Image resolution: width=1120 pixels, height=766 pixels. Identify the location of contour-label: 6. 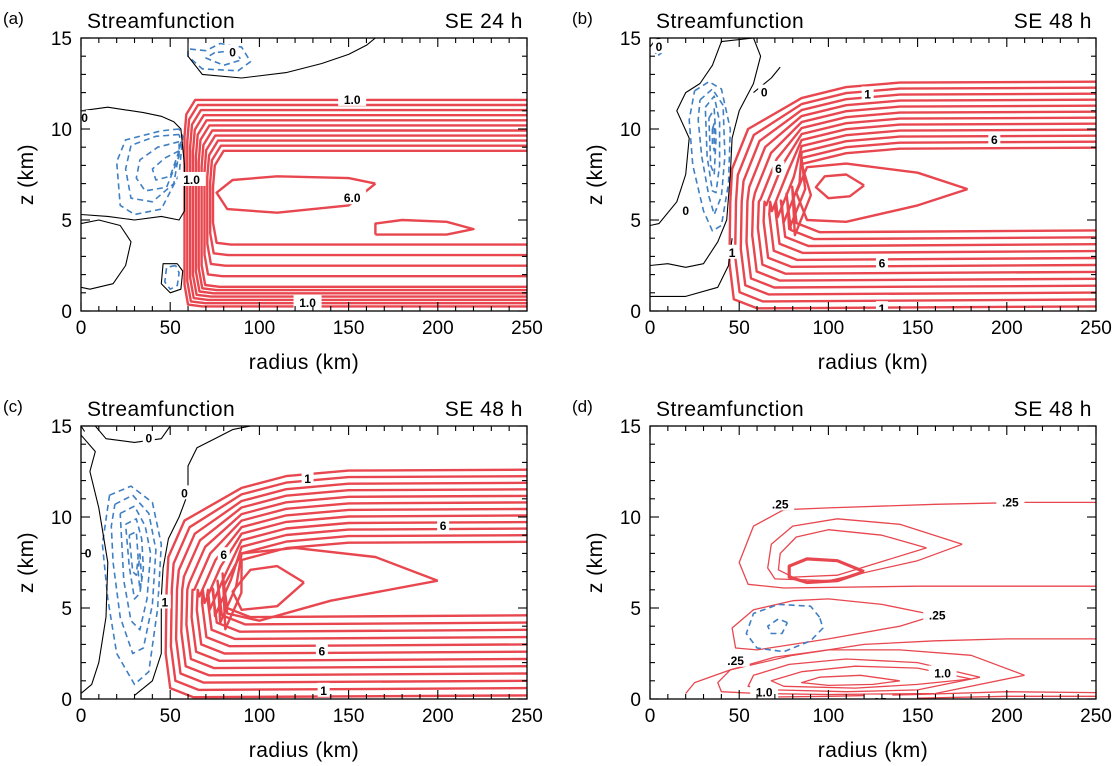
(882, 264).